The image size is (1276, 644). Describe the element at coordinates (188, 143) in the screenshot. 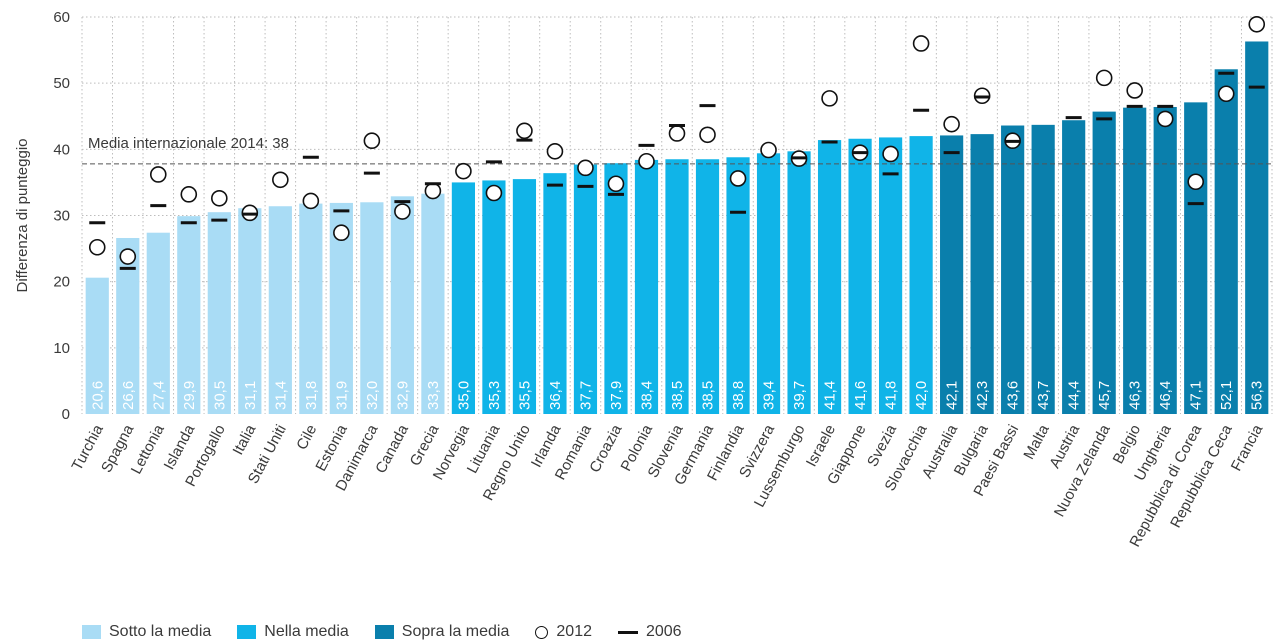

I see `reference-line-label: Media internazionale 2014: 38` at that location.